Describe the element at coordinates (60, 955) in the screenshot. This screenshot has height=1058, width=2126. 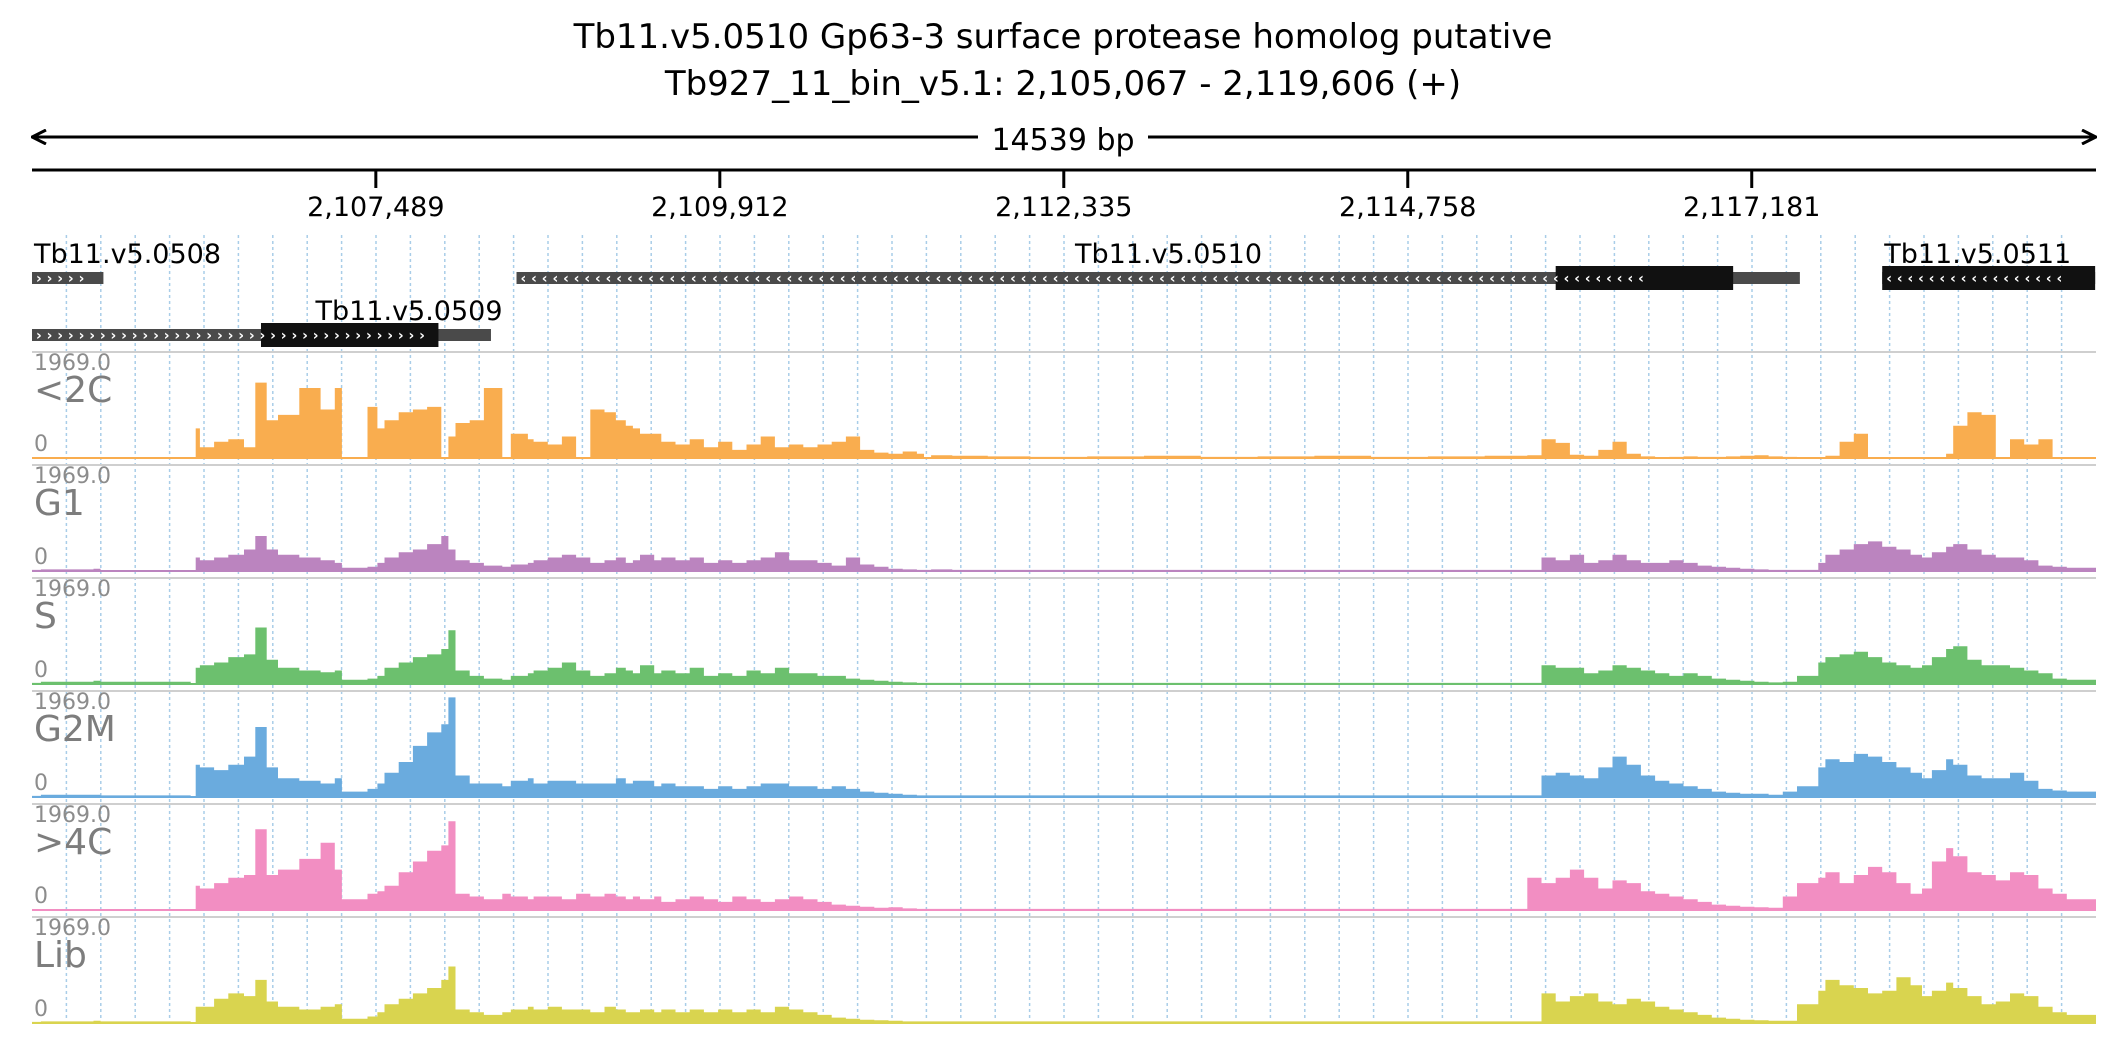
I see `track-name-label: Lib` at that location.